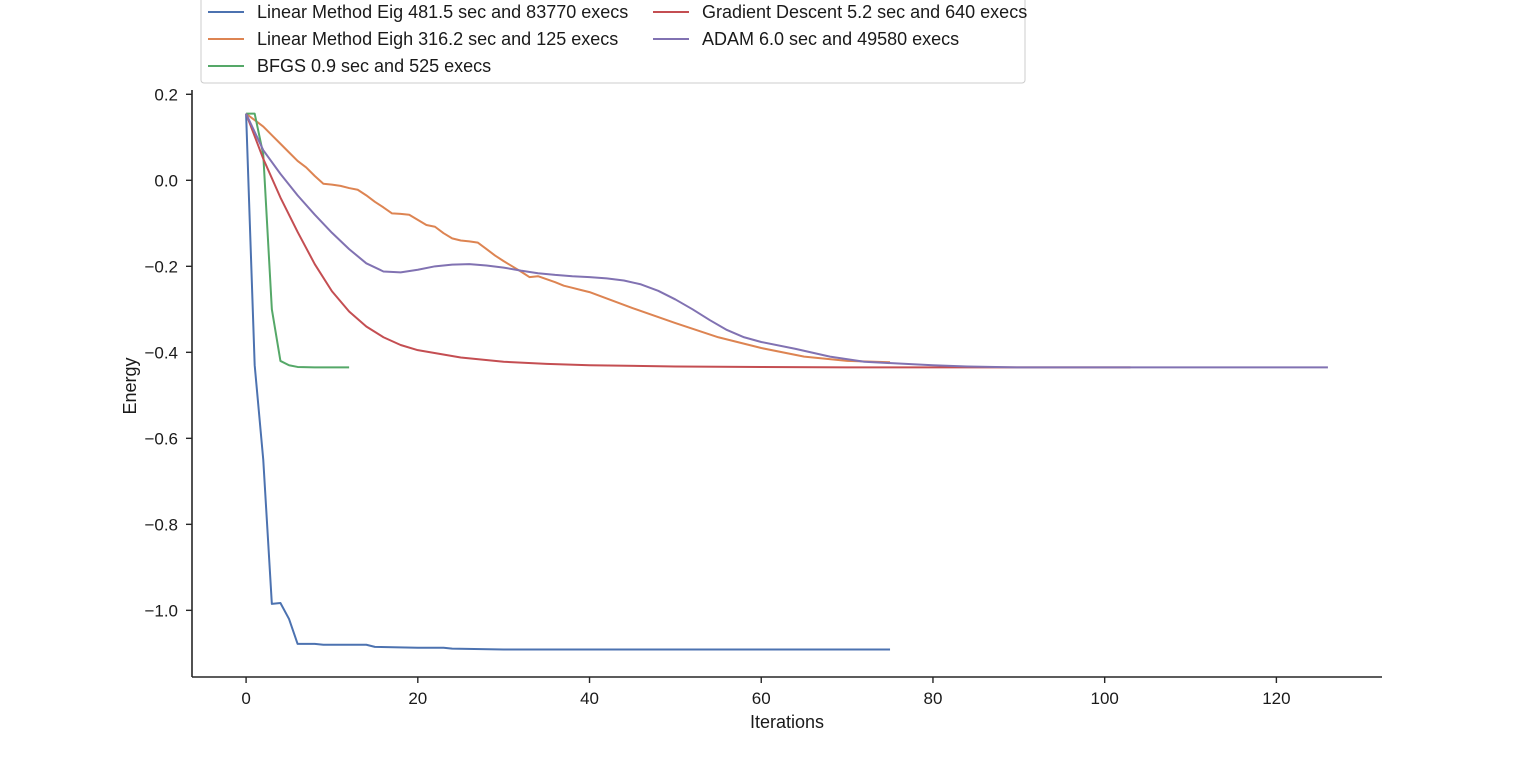 The image size is (1536, 761). Describe the element at coordinates (830, 39) in the screenshot. I see `legend-entry-label: ADAM 6.0 sec and 49580 execs` at that location.